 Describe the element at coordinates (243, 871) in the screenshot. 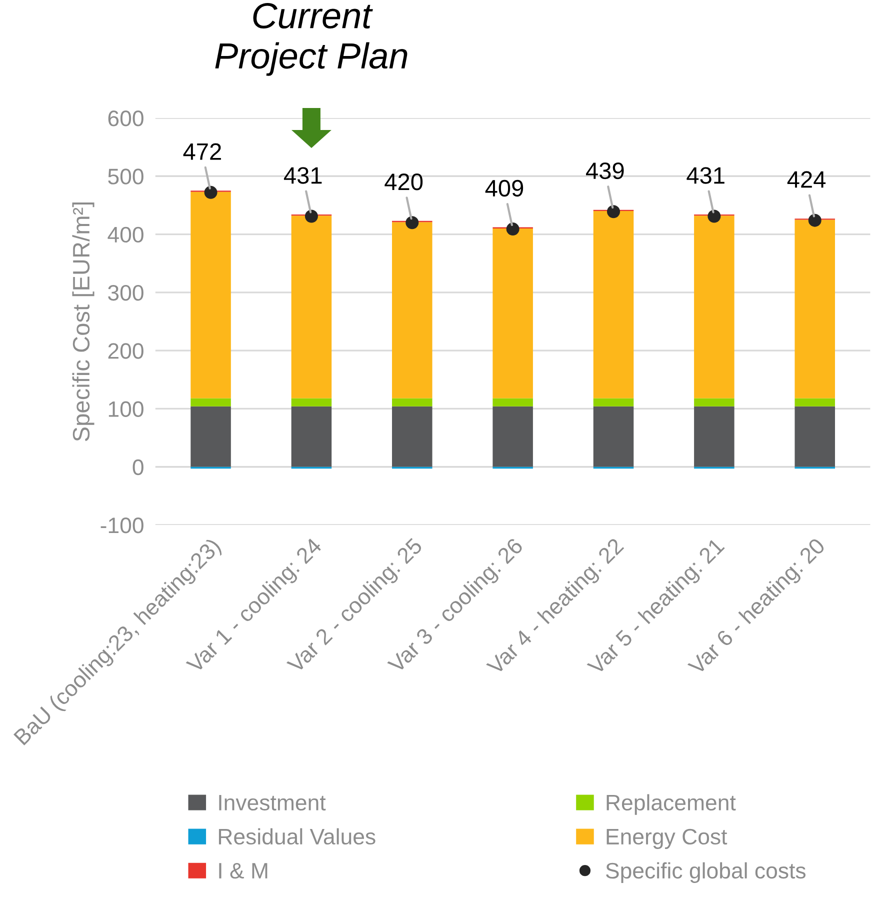

I see `legend-label: I & M` at that location.